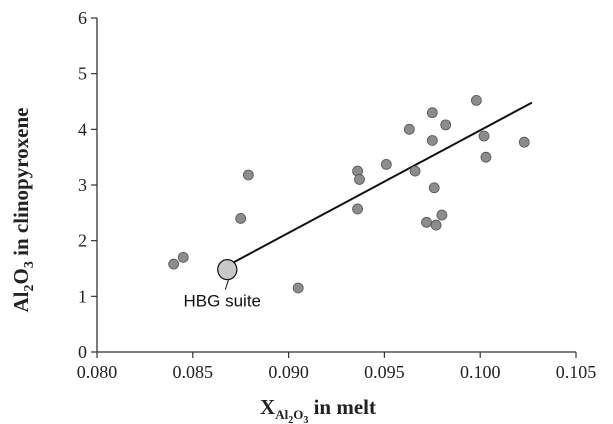 Image resolution: width=613 pixels, height=424 pixels. What do you see at coordinates (576, 372) in the screenshot?
I see `x-tick-label: 0.105` at bounding box center [576, 372].